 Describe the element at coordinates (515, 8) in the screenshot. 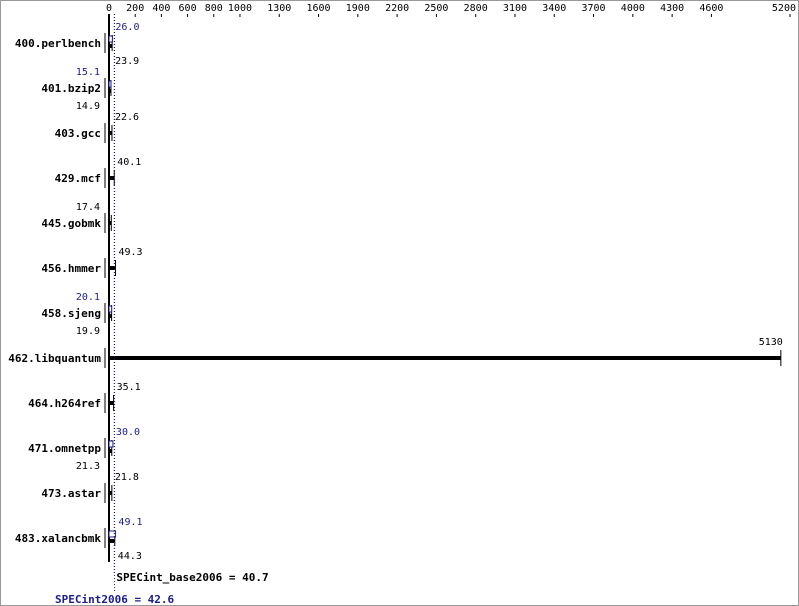

I see `x-tick-label: 3100` at that location.